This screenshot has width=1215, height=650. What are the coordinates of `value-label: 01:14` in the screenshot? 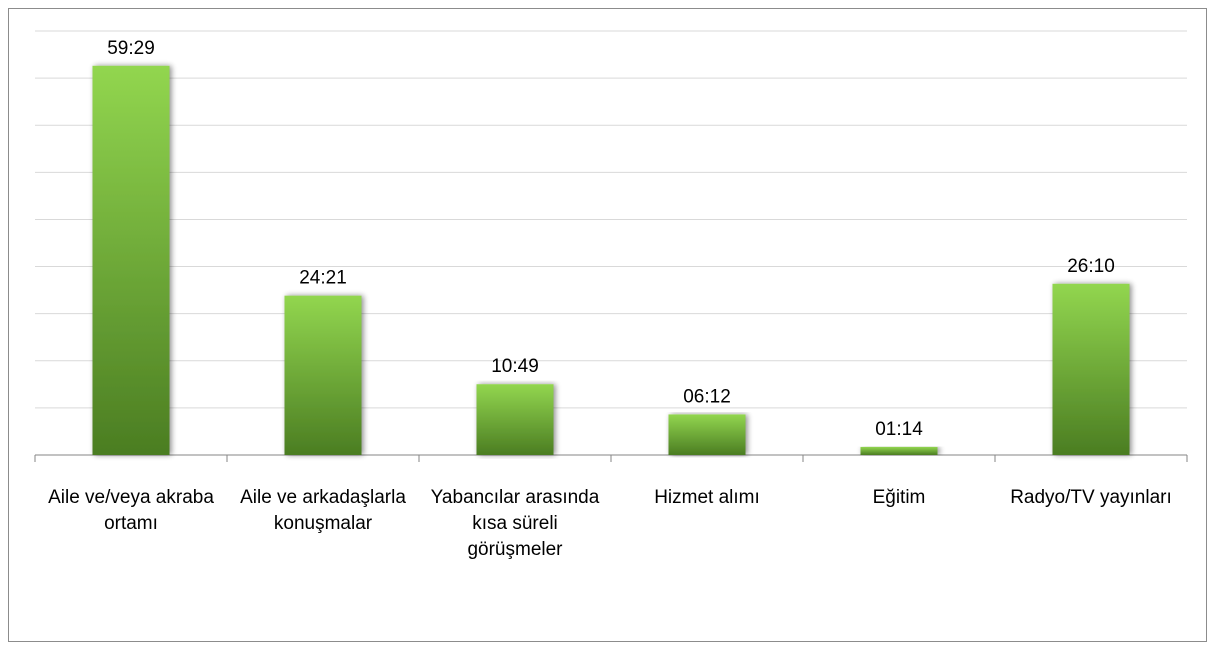 It's located at (899, 429).